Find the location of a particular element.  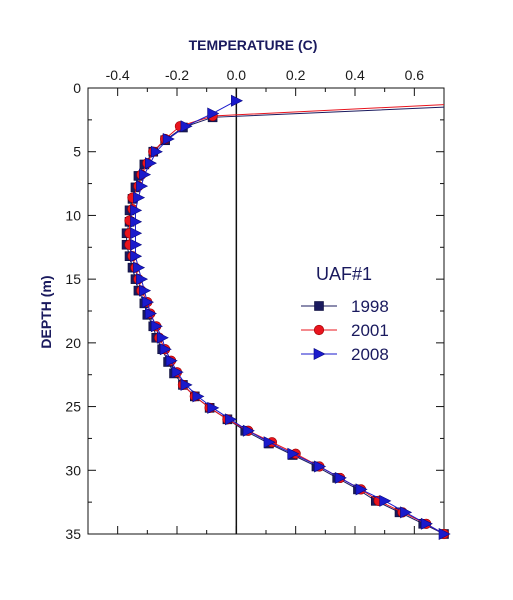

chart-title: UAF#1 is located at coordinates (344, 274).